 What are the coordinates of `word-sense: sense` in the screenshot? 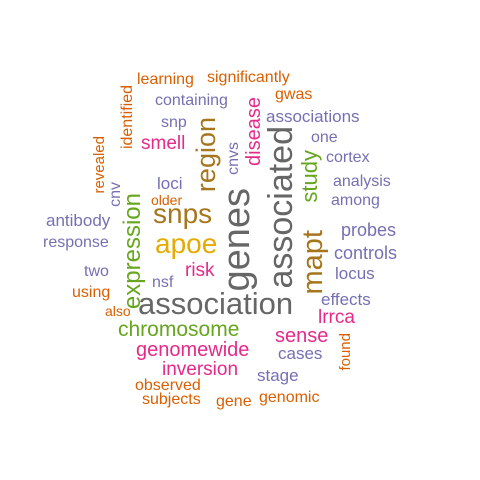 It's located at (302, 336).